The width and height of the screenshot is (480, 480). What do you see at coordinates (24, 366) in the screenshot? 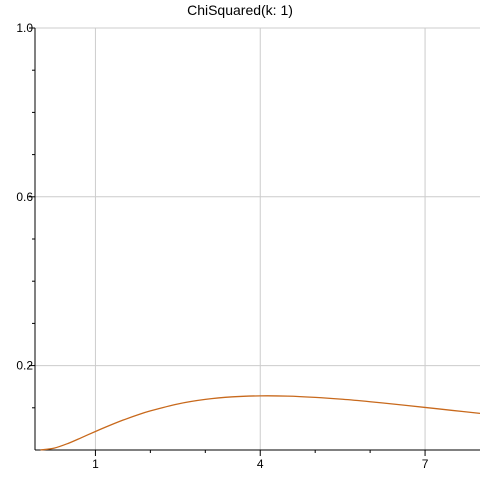
I see `y-tick-label: 0.2` at bounding box center [24, 366].